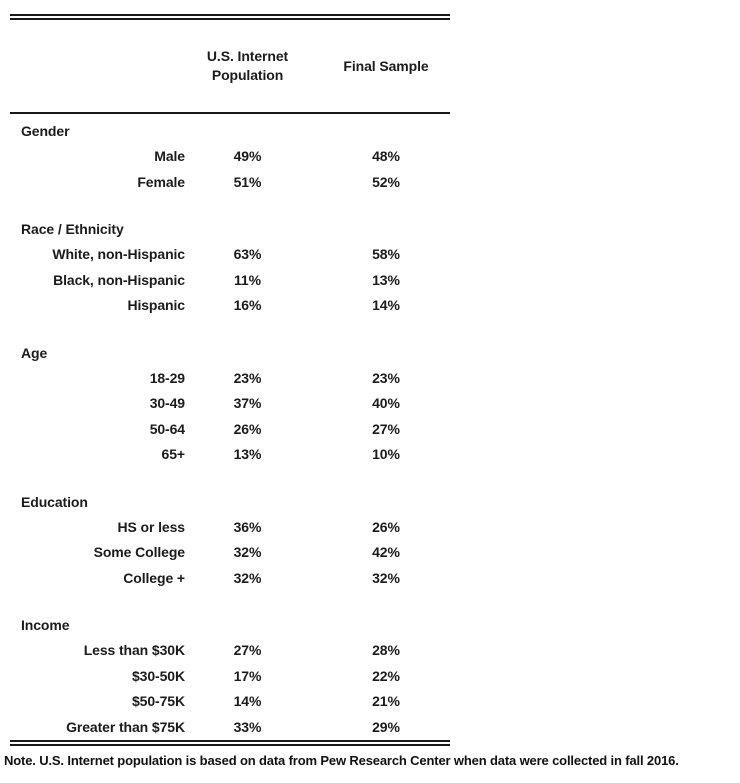  Describe the element at coordinates (139, 552) in the screenshot. I see `row-label: Some College` at that location.